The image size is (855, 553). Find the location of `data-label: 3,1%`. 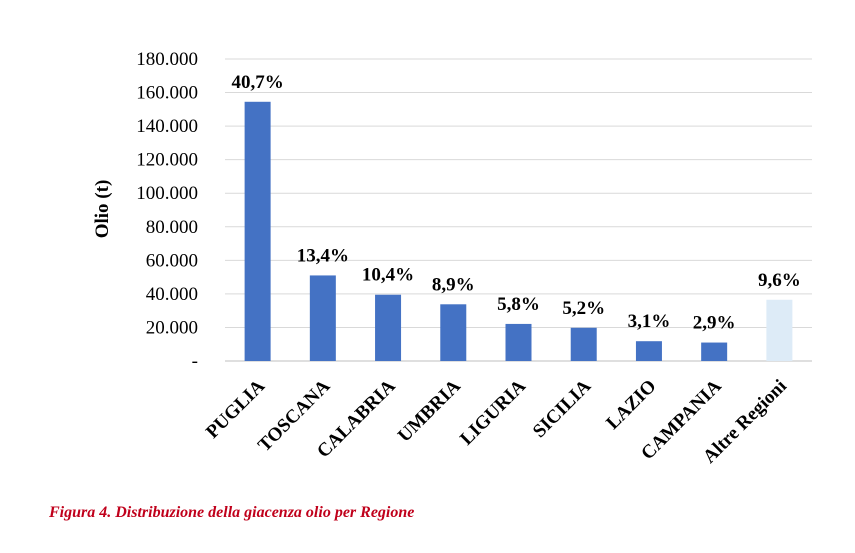

data-label: 3,1% is located at coordinates (649, 321).